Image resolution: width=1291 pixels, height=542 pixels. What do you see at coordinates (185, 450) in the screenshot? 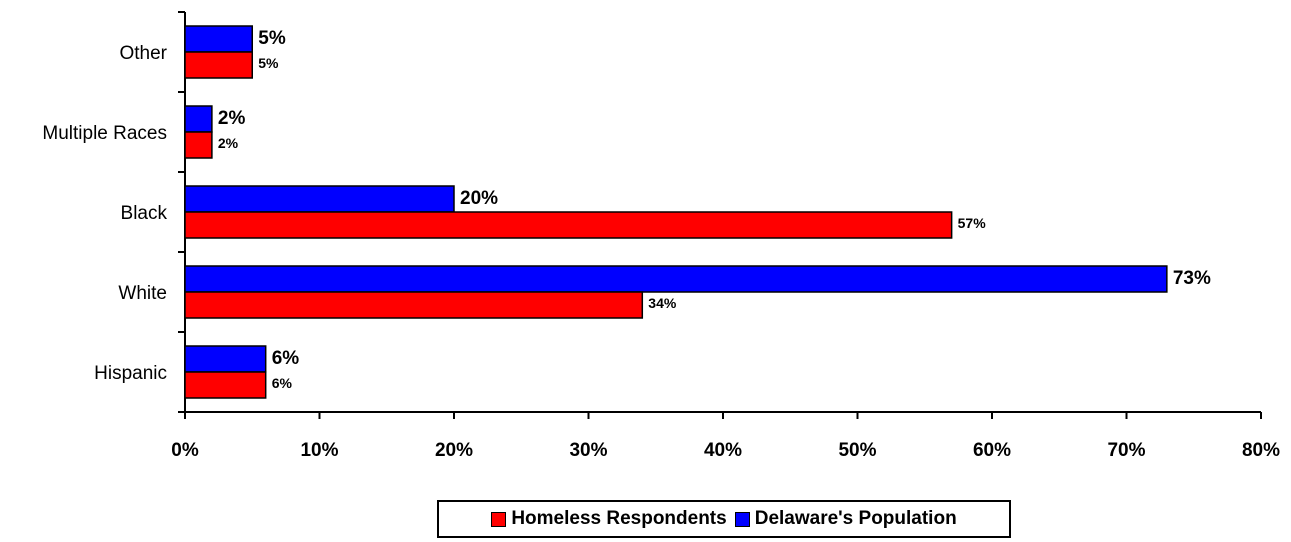
I see `x-tick-label: 0%` at bounding box center [185, 450].